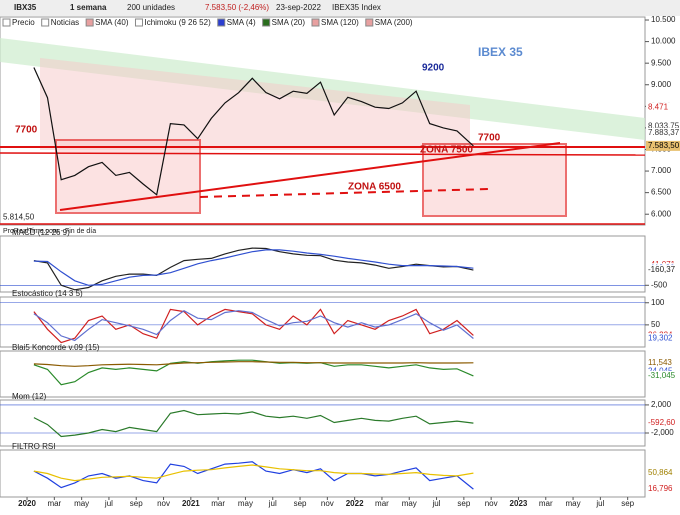 The height and width of the screenshot is (515, 680). Describe the element at coordinates (663, 19) in the screenshot. I see `y-tick-label: 10.500` at that location.